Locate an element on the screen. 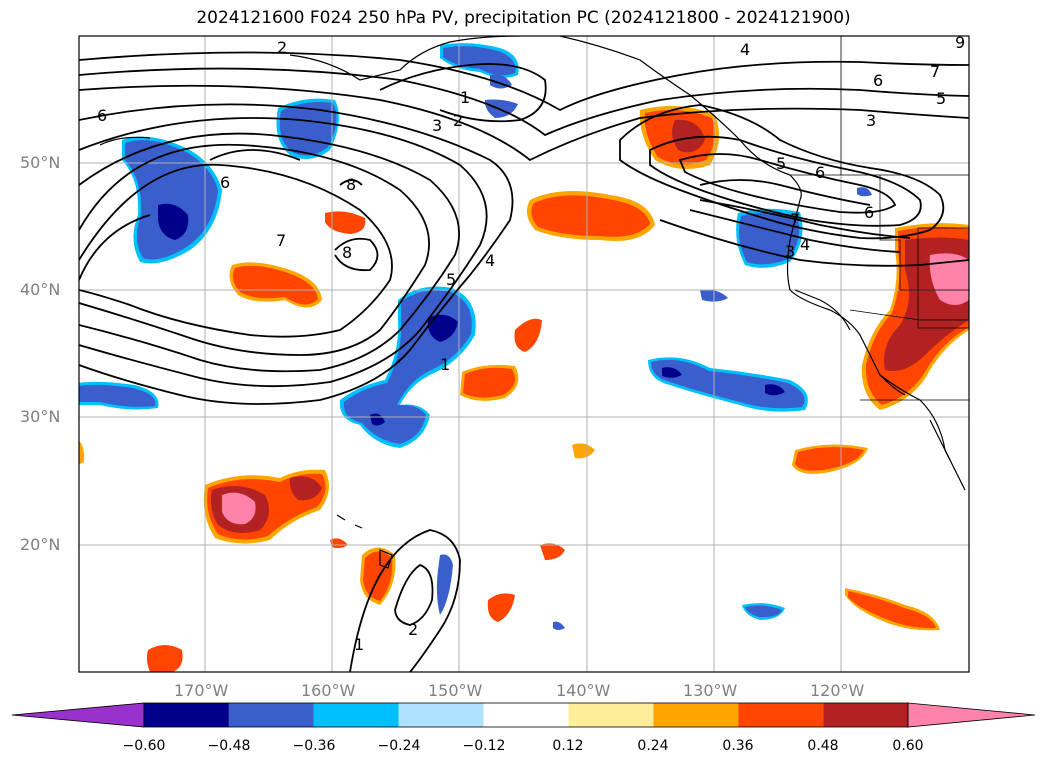  lat-label-20n: 20°N is located at coordinates (40, 544).